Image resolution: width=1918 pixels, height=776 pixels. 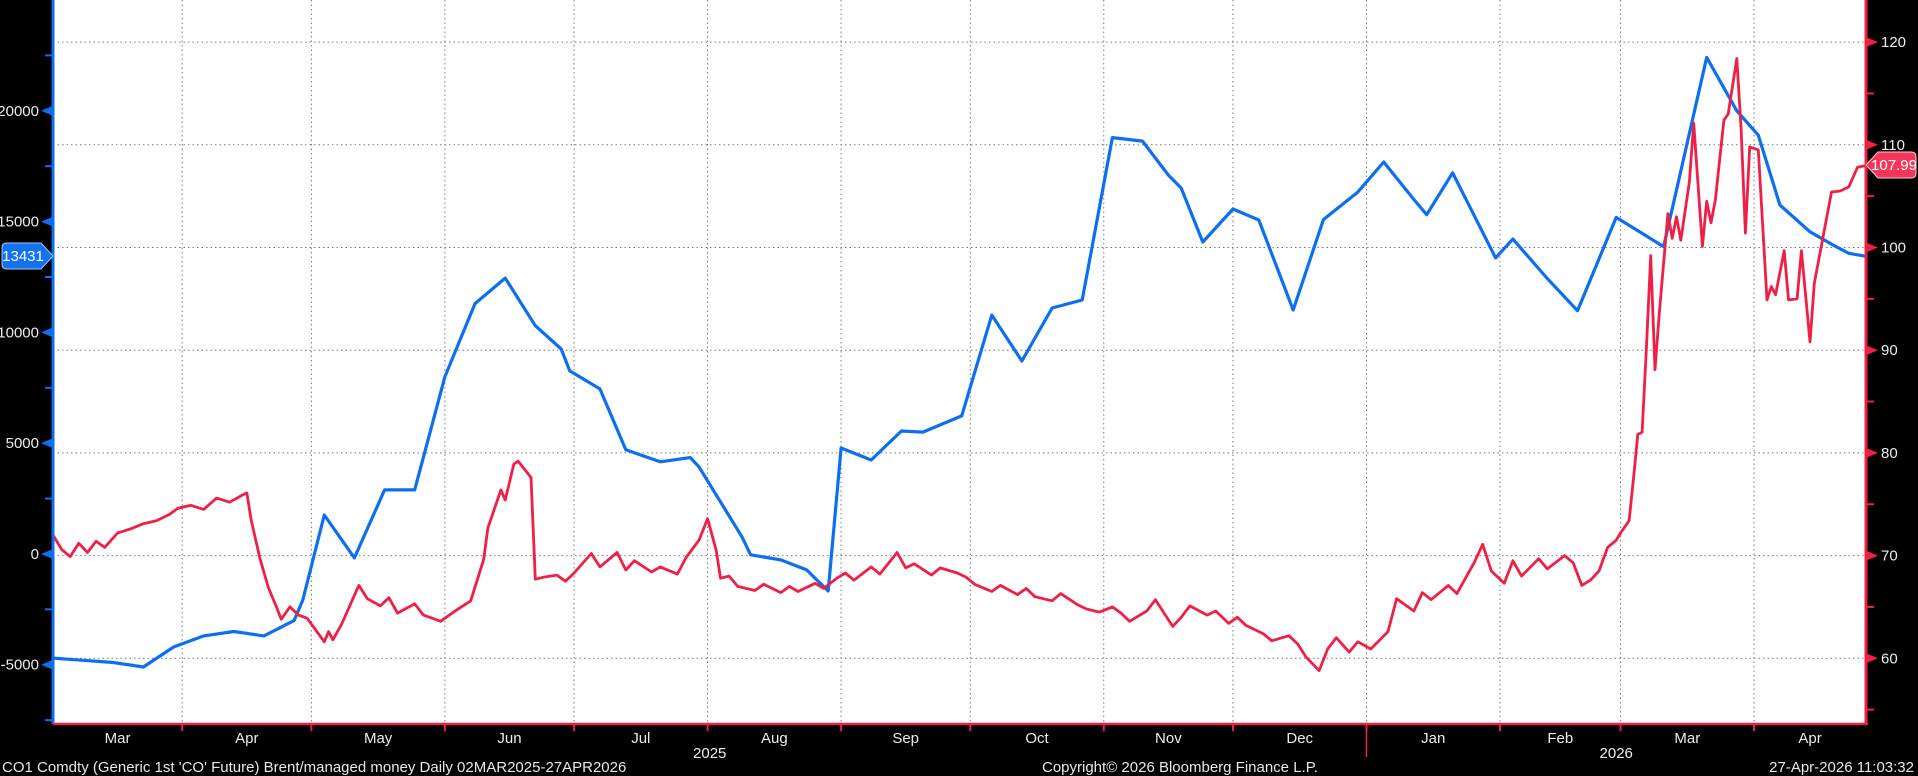 I want to click on left-badge-shape, so click(x=27, y=256).